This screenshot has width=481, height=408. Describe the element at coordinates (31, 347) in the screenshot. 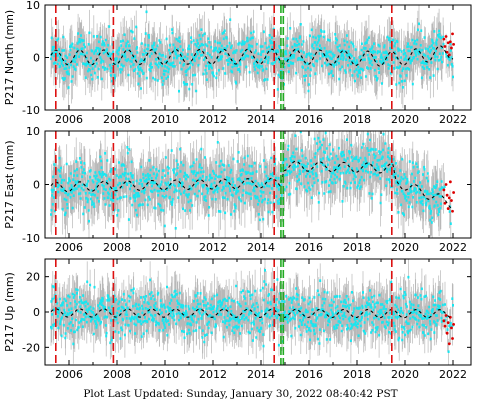

I see `y-tick-label: -20` at that location.